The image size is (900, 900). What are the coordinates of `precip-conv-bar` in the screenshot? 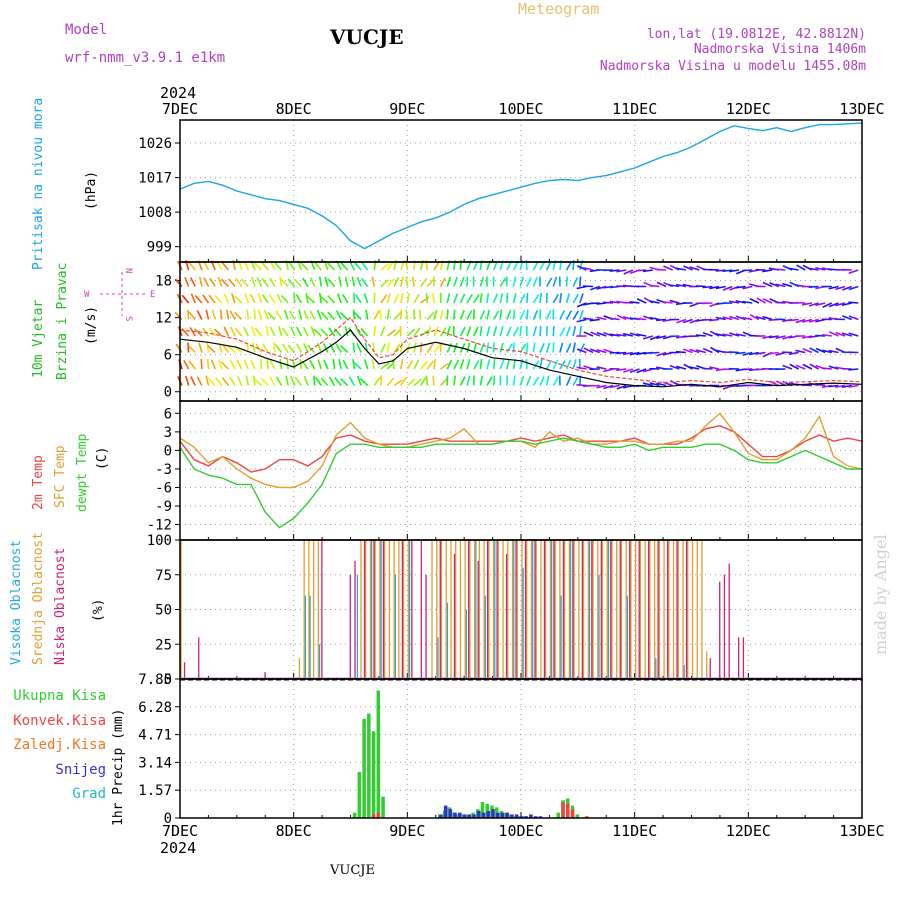 It's located at (586, 817).